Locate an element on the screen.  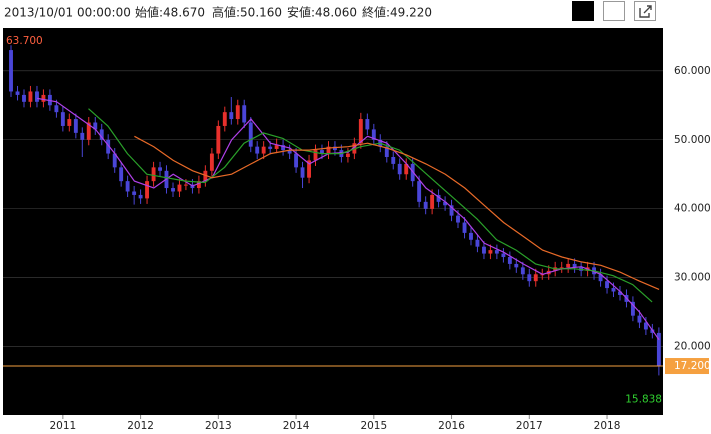
x-tick-label: 2011 is located at coordinates (62, 426).